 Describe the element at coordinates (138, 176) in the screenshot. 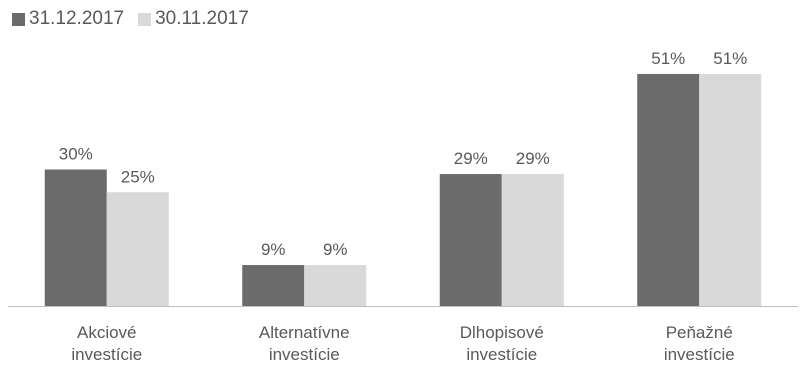

I see `data-label-2-1: 25%` at that location.